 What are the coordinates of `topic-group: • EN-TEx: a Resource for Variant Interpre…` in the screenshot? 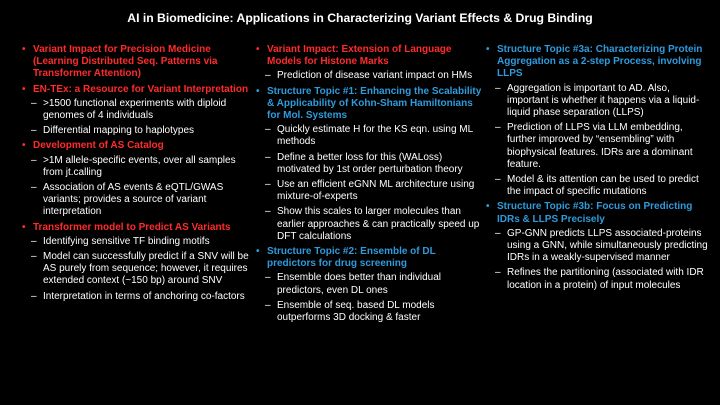 It's located at (138, 111).